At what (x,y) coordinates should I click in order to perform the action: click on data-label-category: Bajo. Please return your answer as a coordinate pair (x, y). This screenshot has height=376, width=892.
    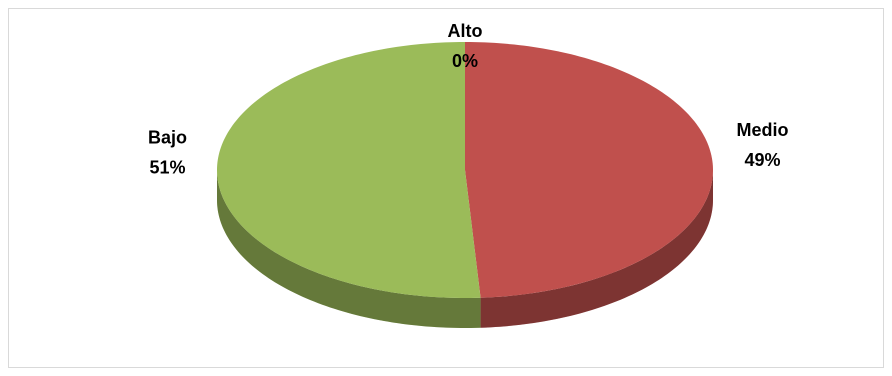
    Looking at the image, I should click on (167, 138).